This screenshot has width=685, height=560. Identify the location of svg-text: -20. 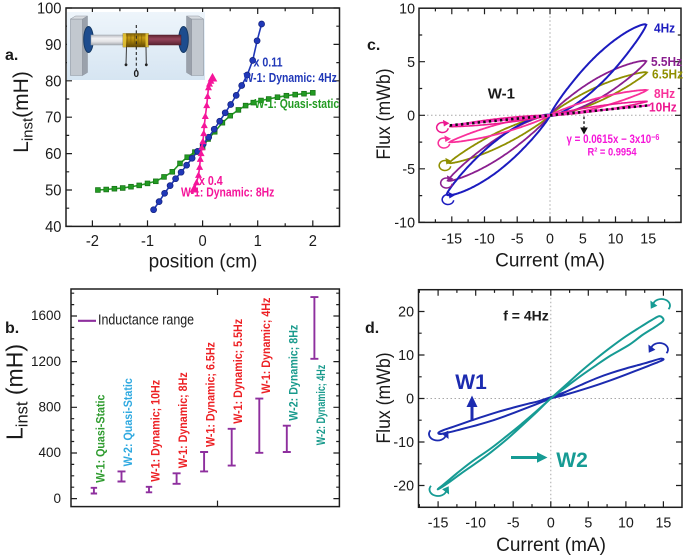
(403, 486).